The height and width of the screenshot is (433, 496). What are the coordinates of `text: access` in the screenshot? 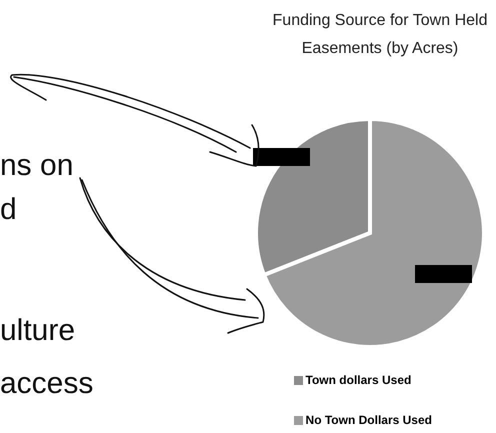 It's located at (47, 384).